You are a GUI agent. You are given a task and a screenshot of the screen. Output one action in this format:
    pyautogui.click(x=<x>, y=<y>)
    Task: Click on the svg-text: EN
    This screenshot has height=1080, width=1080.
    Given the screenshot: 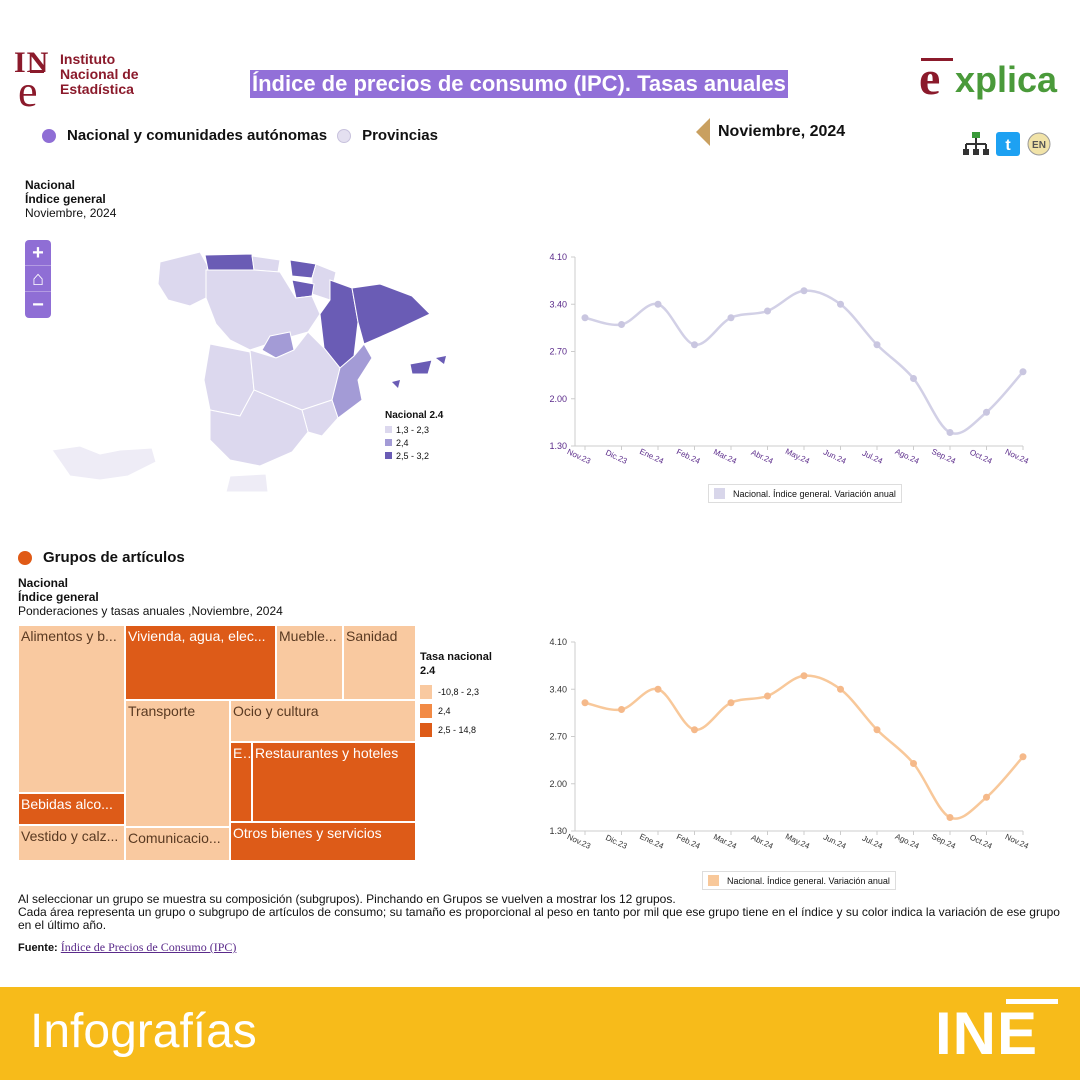 What is the action you would take?
    pyautogui.click(x=1039, y=145)
    